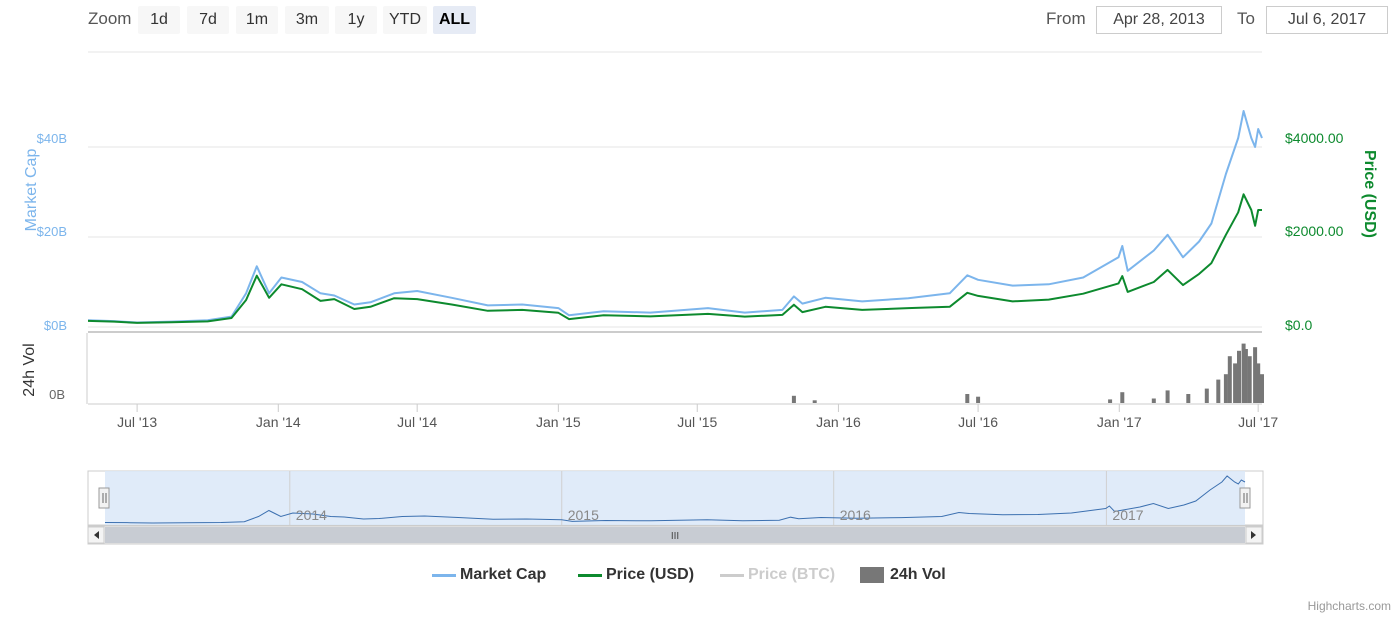 This screenshot has width=1400, height=621. I want to click on legend-label: Market Cap, so click(503, 574).